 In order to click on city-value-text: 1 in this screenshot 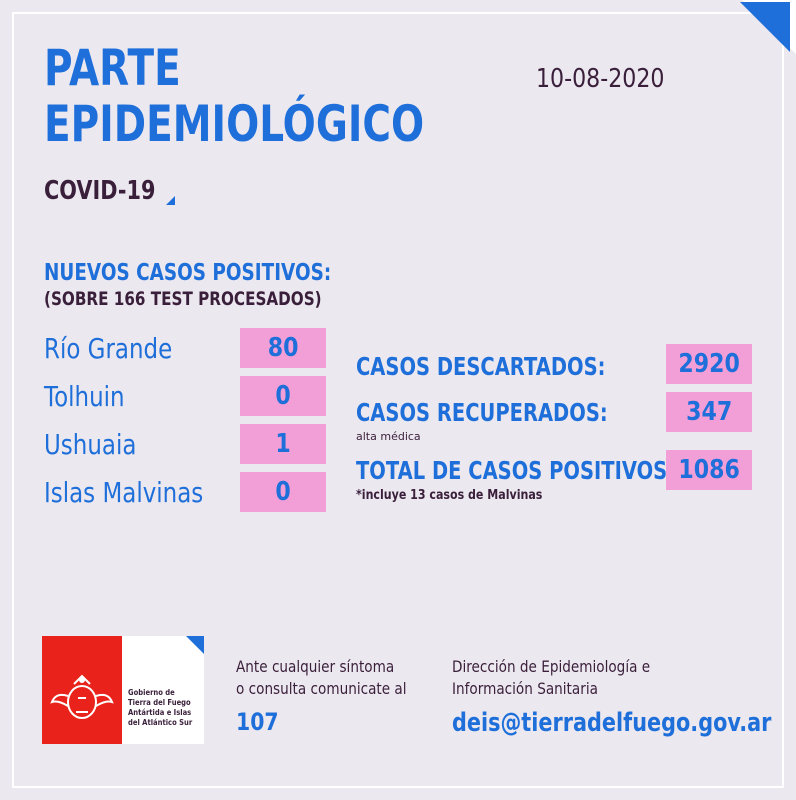, I will do `click(283, 444)`.